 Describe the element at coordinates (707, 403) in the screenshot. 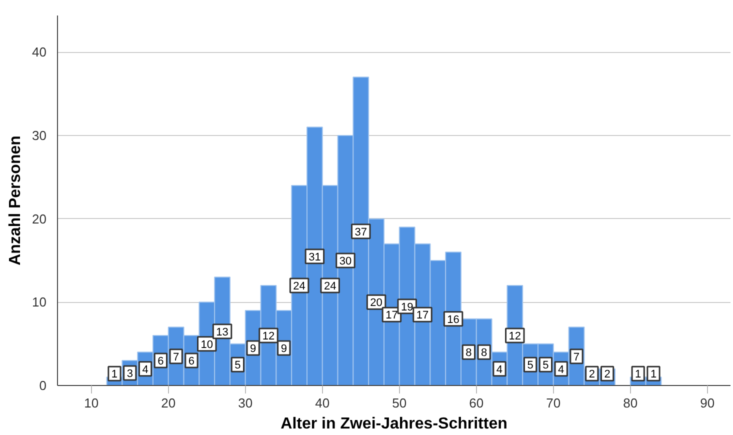

I see `x-tick-label: 90` at that location.